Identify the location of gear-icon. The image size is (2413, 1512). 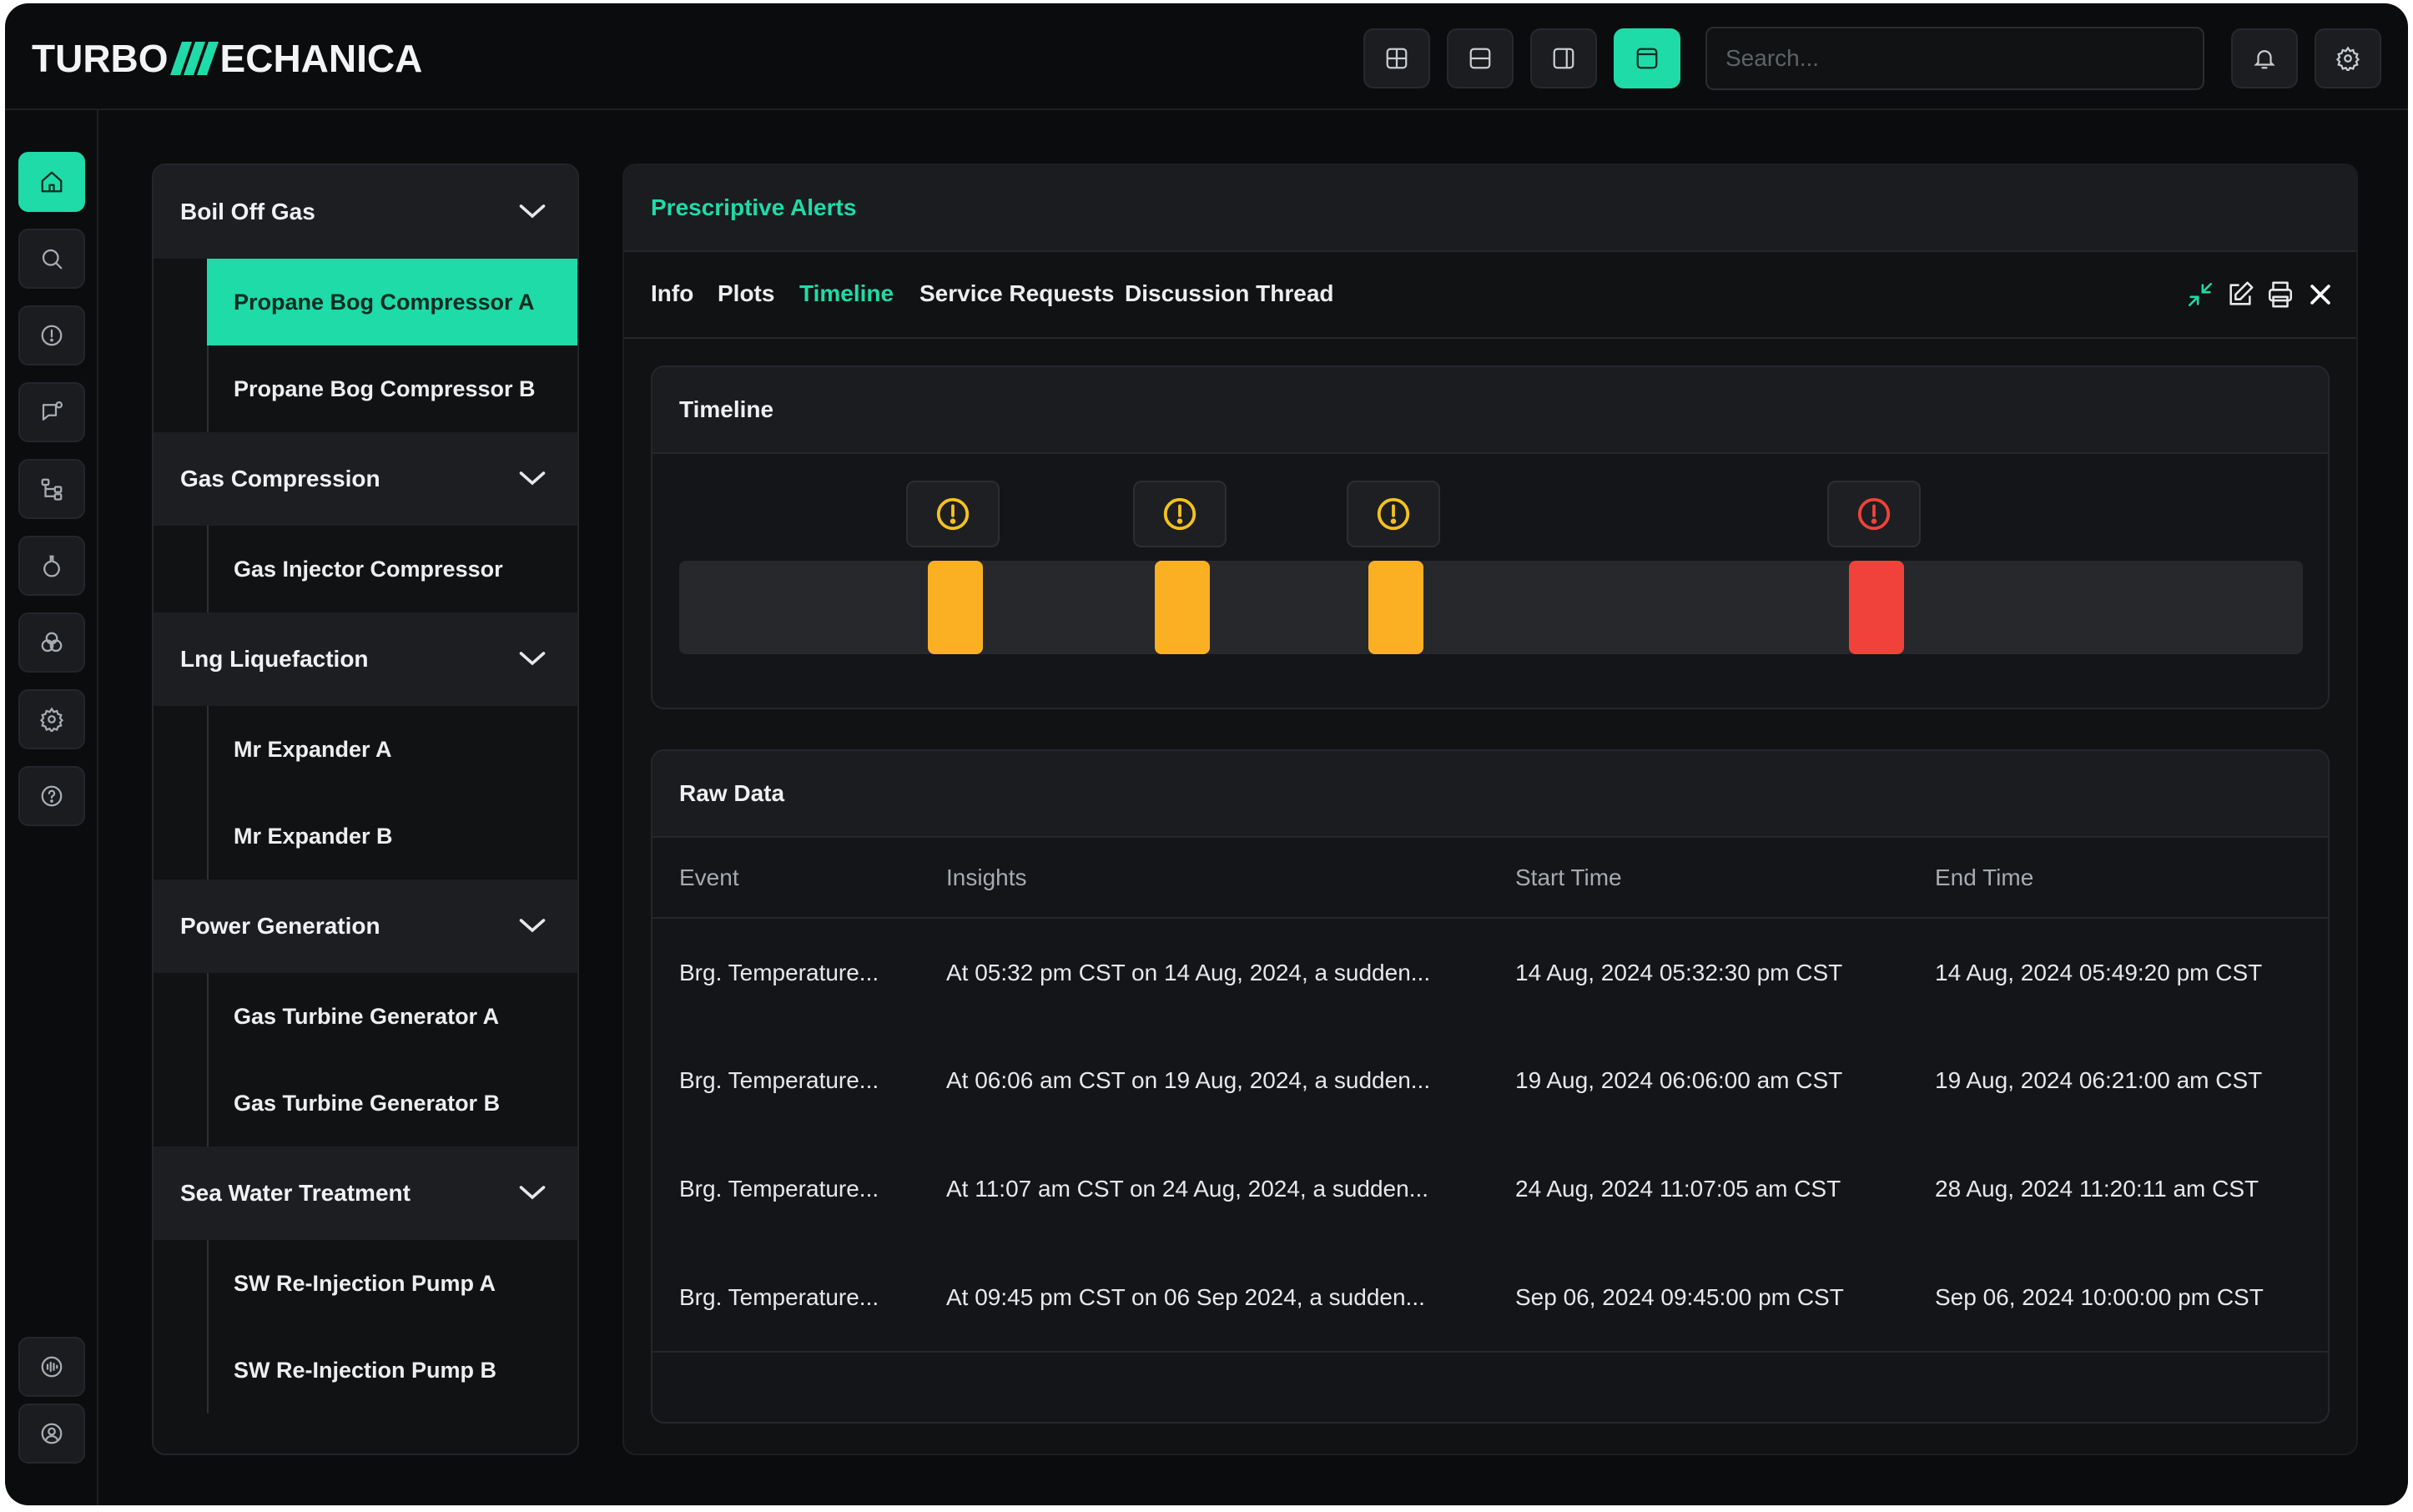
(2348, 59).